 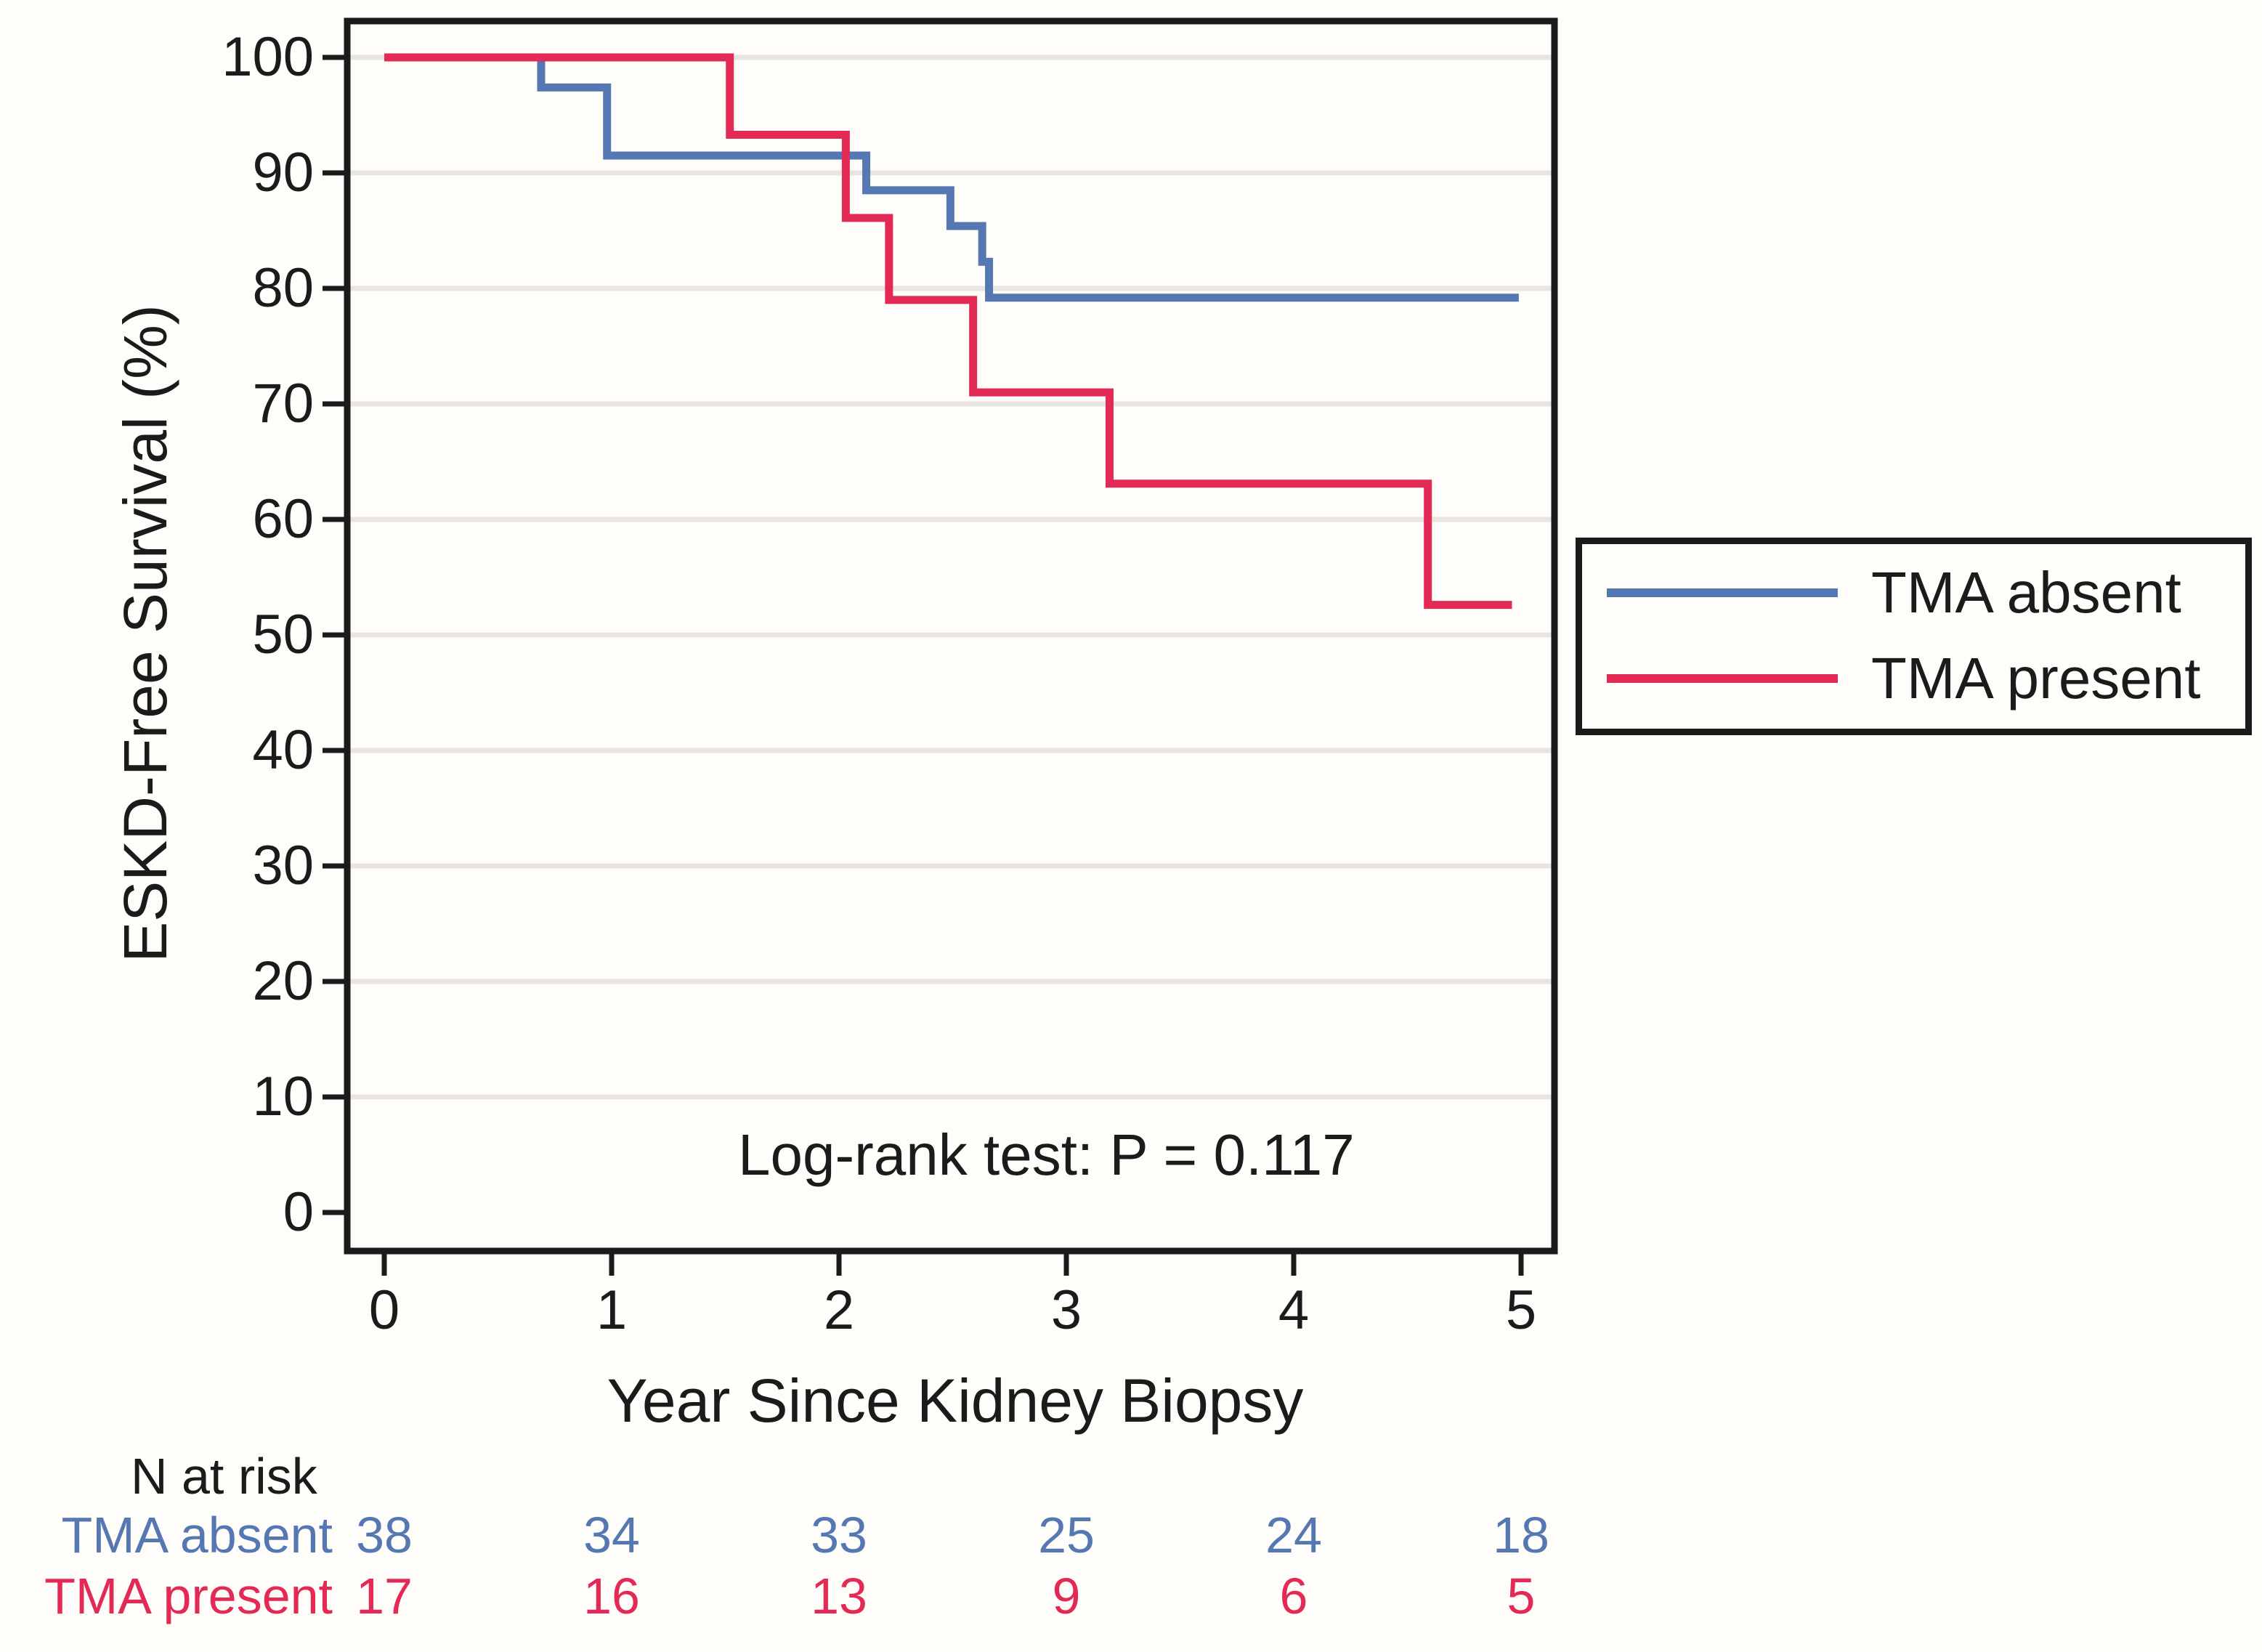 What do you see at coordinates (188, 1596) in the screenshot?
I see `risk-row-label-tma-present: TMA present` at bounding box center [188, 1596].